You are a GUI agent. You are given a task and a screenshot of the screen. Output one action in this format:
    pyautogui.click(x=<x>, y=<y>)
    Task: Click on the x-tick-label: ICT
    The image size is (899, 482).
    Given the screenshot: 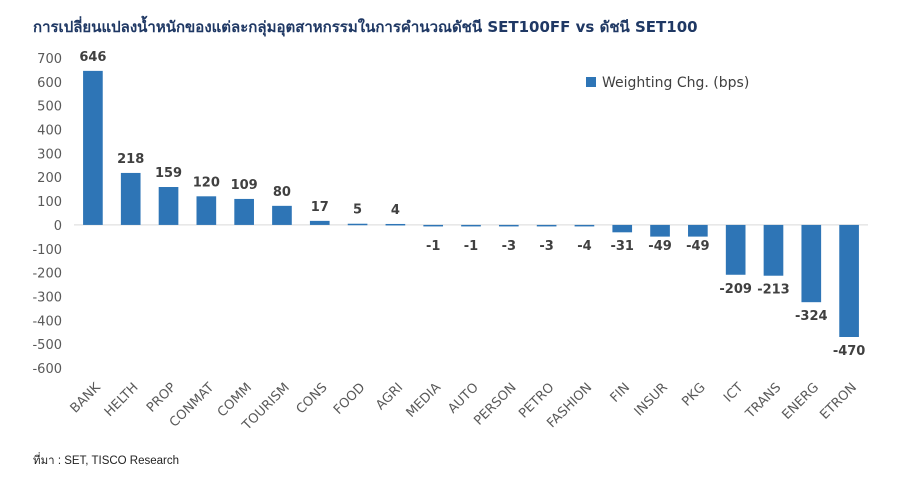 What is the action you would take?
    pyautogui.click(x=733, y=392)
    